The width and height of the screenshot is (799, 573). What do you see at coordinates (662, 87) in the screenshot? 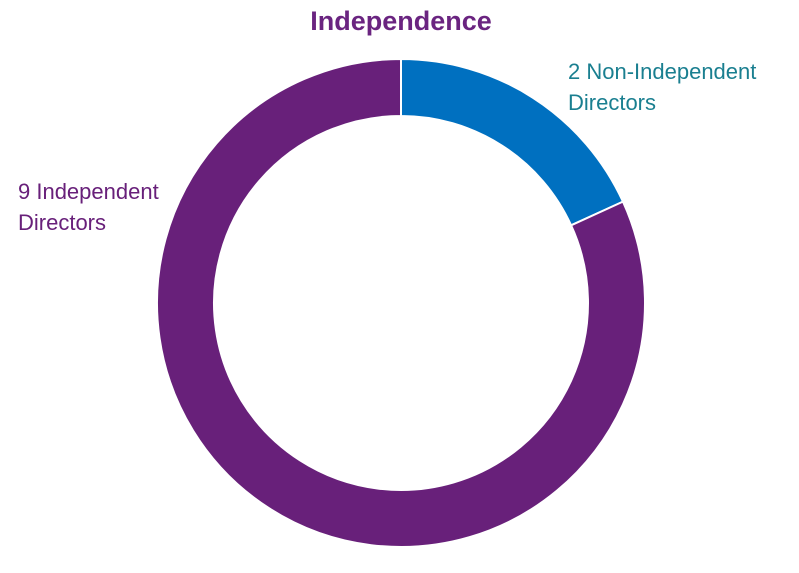
I see `data-label: 2 Non-Independent Directors` at bounding box center [662, 87].